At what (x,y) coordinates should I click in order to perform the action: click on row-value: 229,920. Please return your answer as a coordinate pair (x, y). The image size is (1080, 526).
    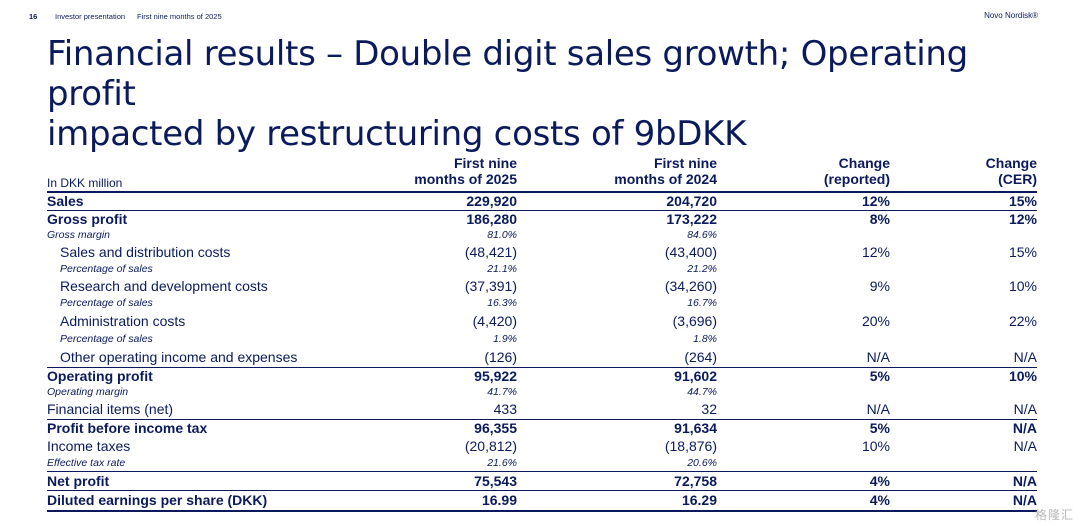
    Looking at the image, I should click on (491, 201).